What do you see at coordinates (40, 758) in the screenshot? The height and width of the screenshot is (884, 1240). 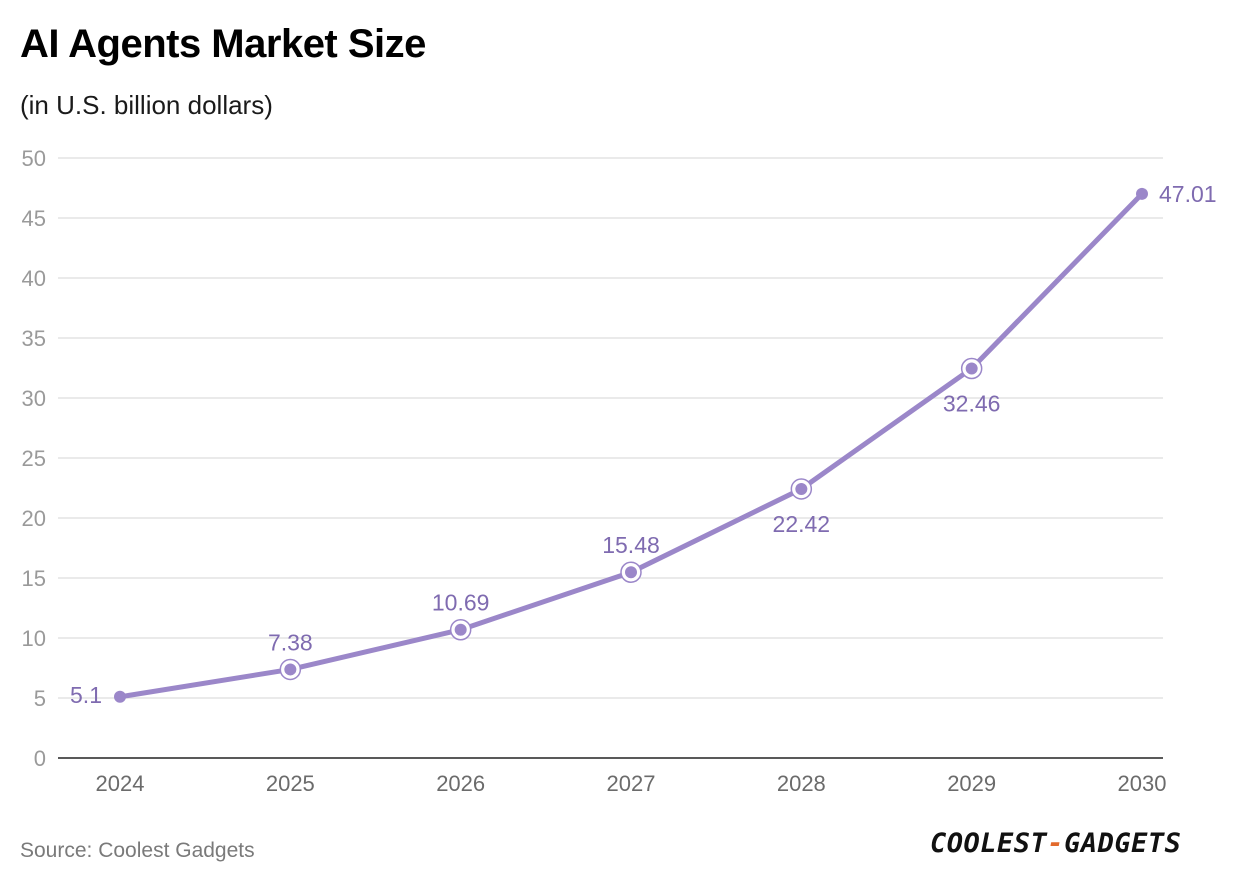 I see `y-tick-label: 0` at bounding box center [40, 758].